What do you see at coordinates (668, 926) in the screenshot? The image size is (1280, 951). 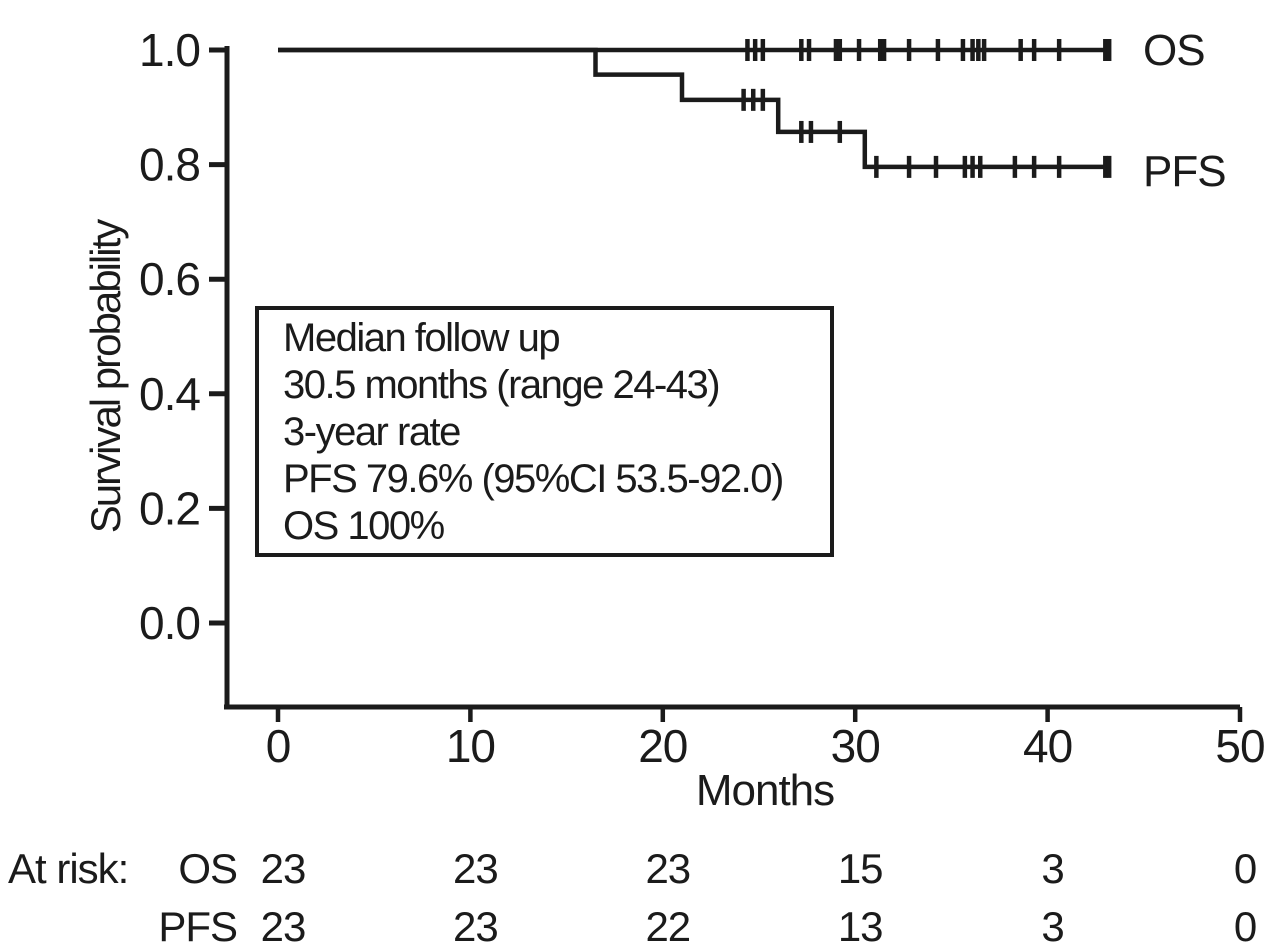 I see `at-risk-count-pfs: 22` at bounding box center [668, 926].